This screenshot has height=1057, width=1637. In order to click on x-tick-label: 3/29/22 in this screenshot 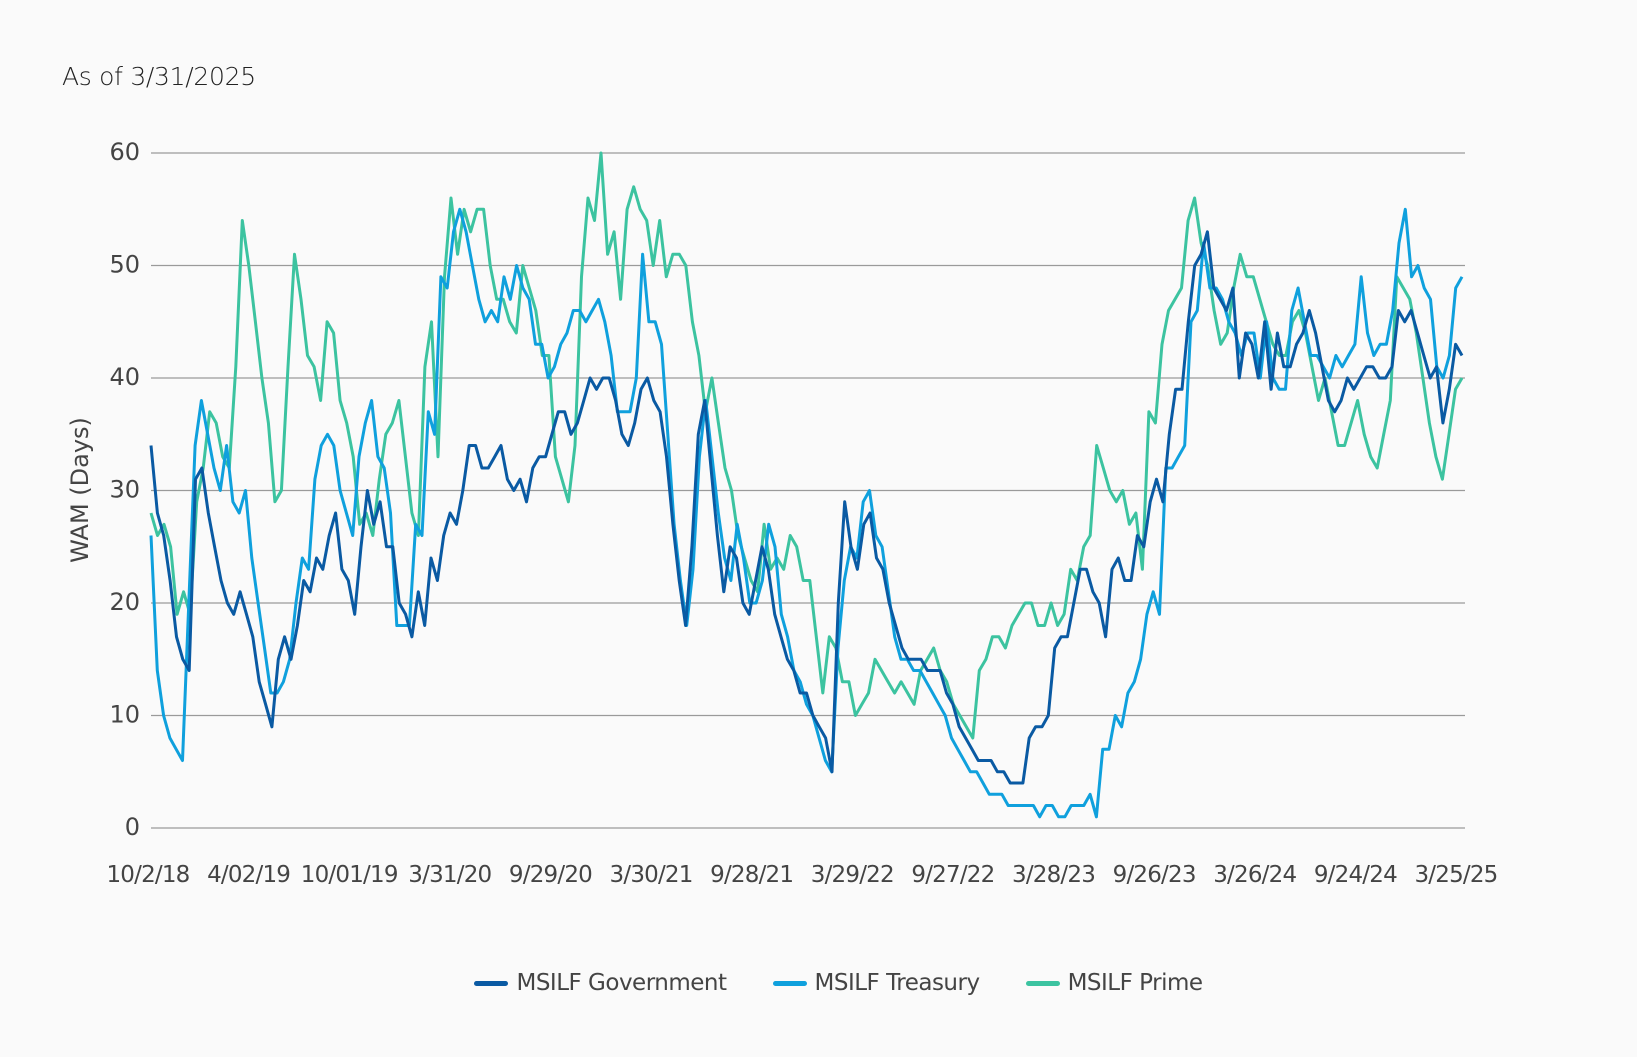, I will do `click(852, 875)`.